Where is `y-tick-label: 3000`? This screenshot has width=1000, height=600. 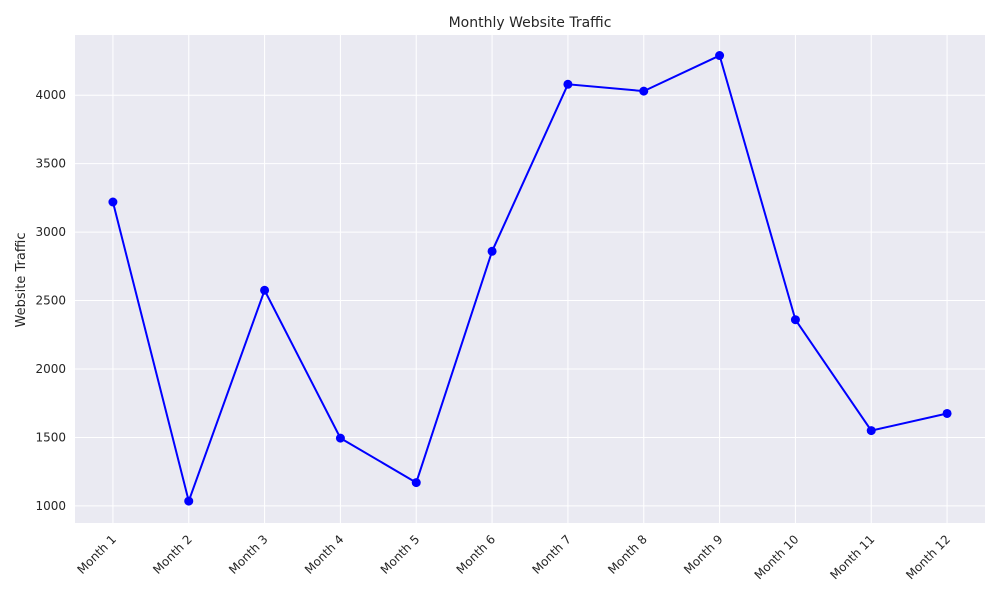
y-tick-label: 3000 is located at coordinates (50, 232).